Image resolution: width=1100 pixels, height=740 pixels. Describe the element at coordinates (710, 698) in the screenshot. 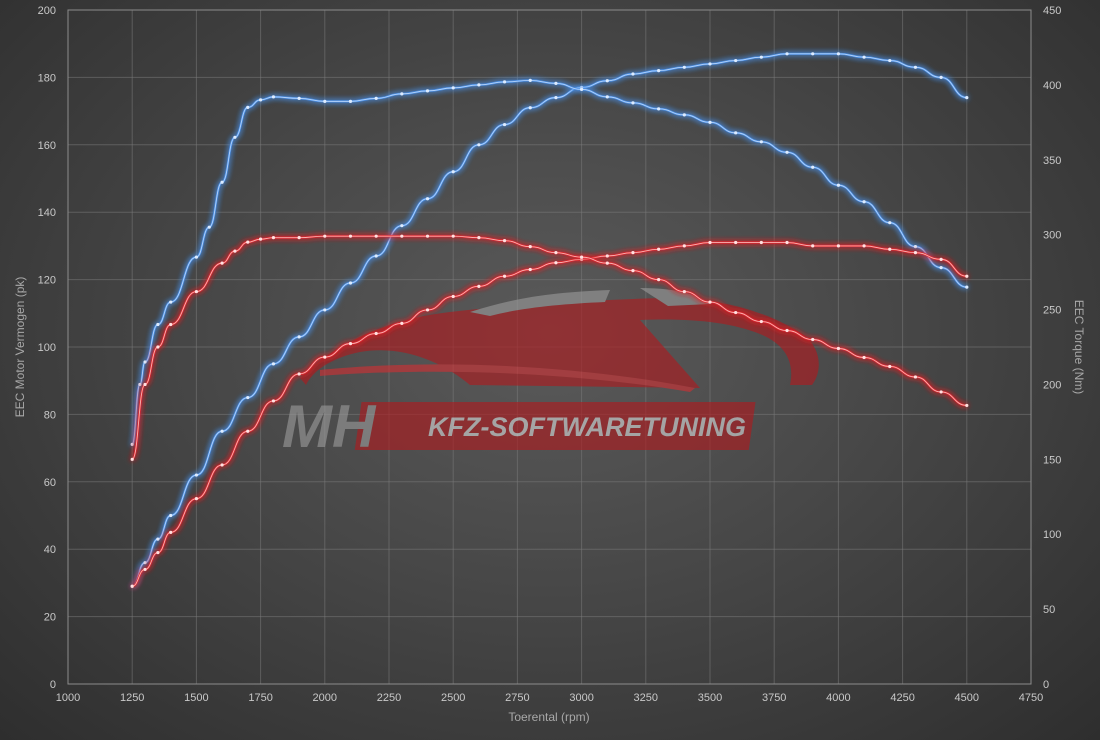

I see `x-tick-label: 3500` at that location.